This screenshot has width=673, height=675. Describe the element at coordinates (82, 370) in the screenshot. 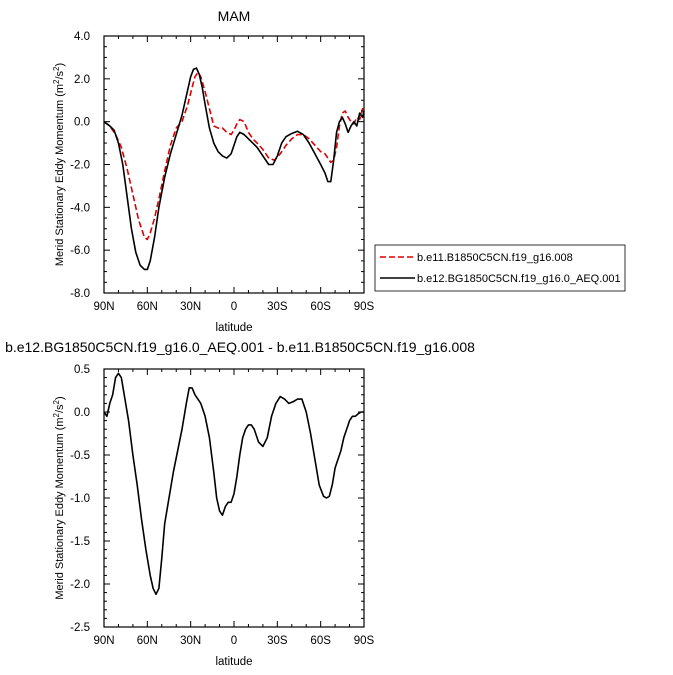

I see `y-tick-label: 0.5` at that location.